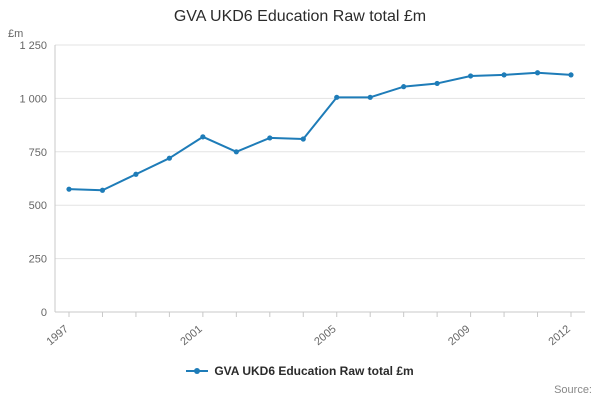  What do you see at coordinates (38, 153) in the screenshot?
I see `y-tick-label: 750` at bounding box center [38, 153].